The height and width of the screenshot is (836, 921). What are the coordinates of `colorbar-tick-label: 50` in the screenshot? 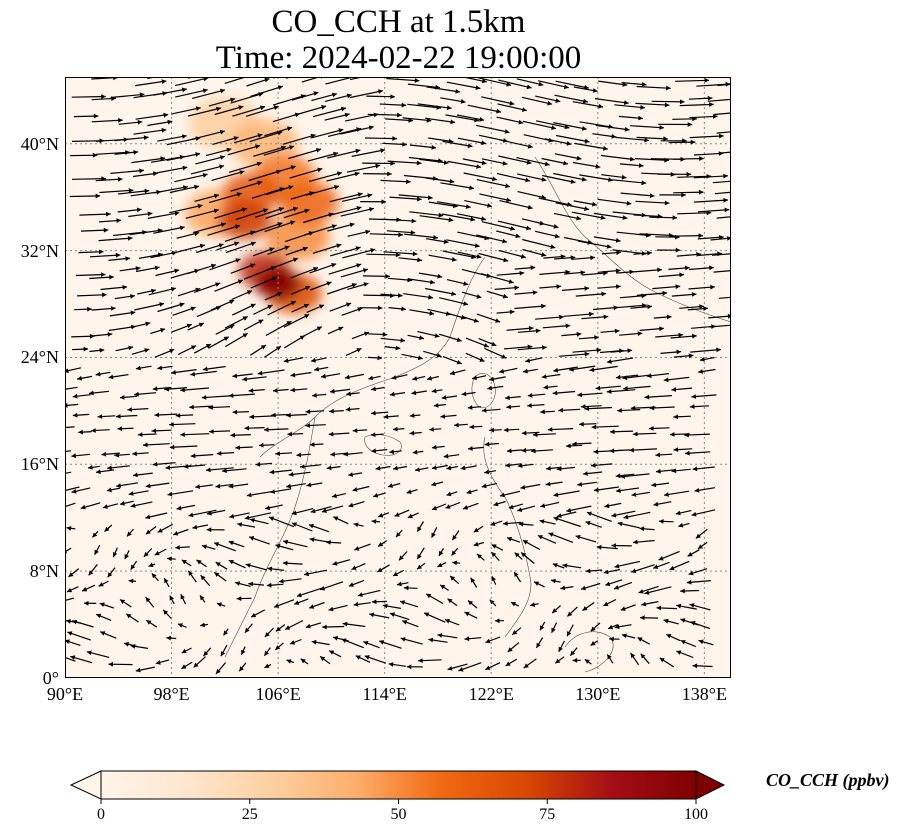 It's located at (398, 814).